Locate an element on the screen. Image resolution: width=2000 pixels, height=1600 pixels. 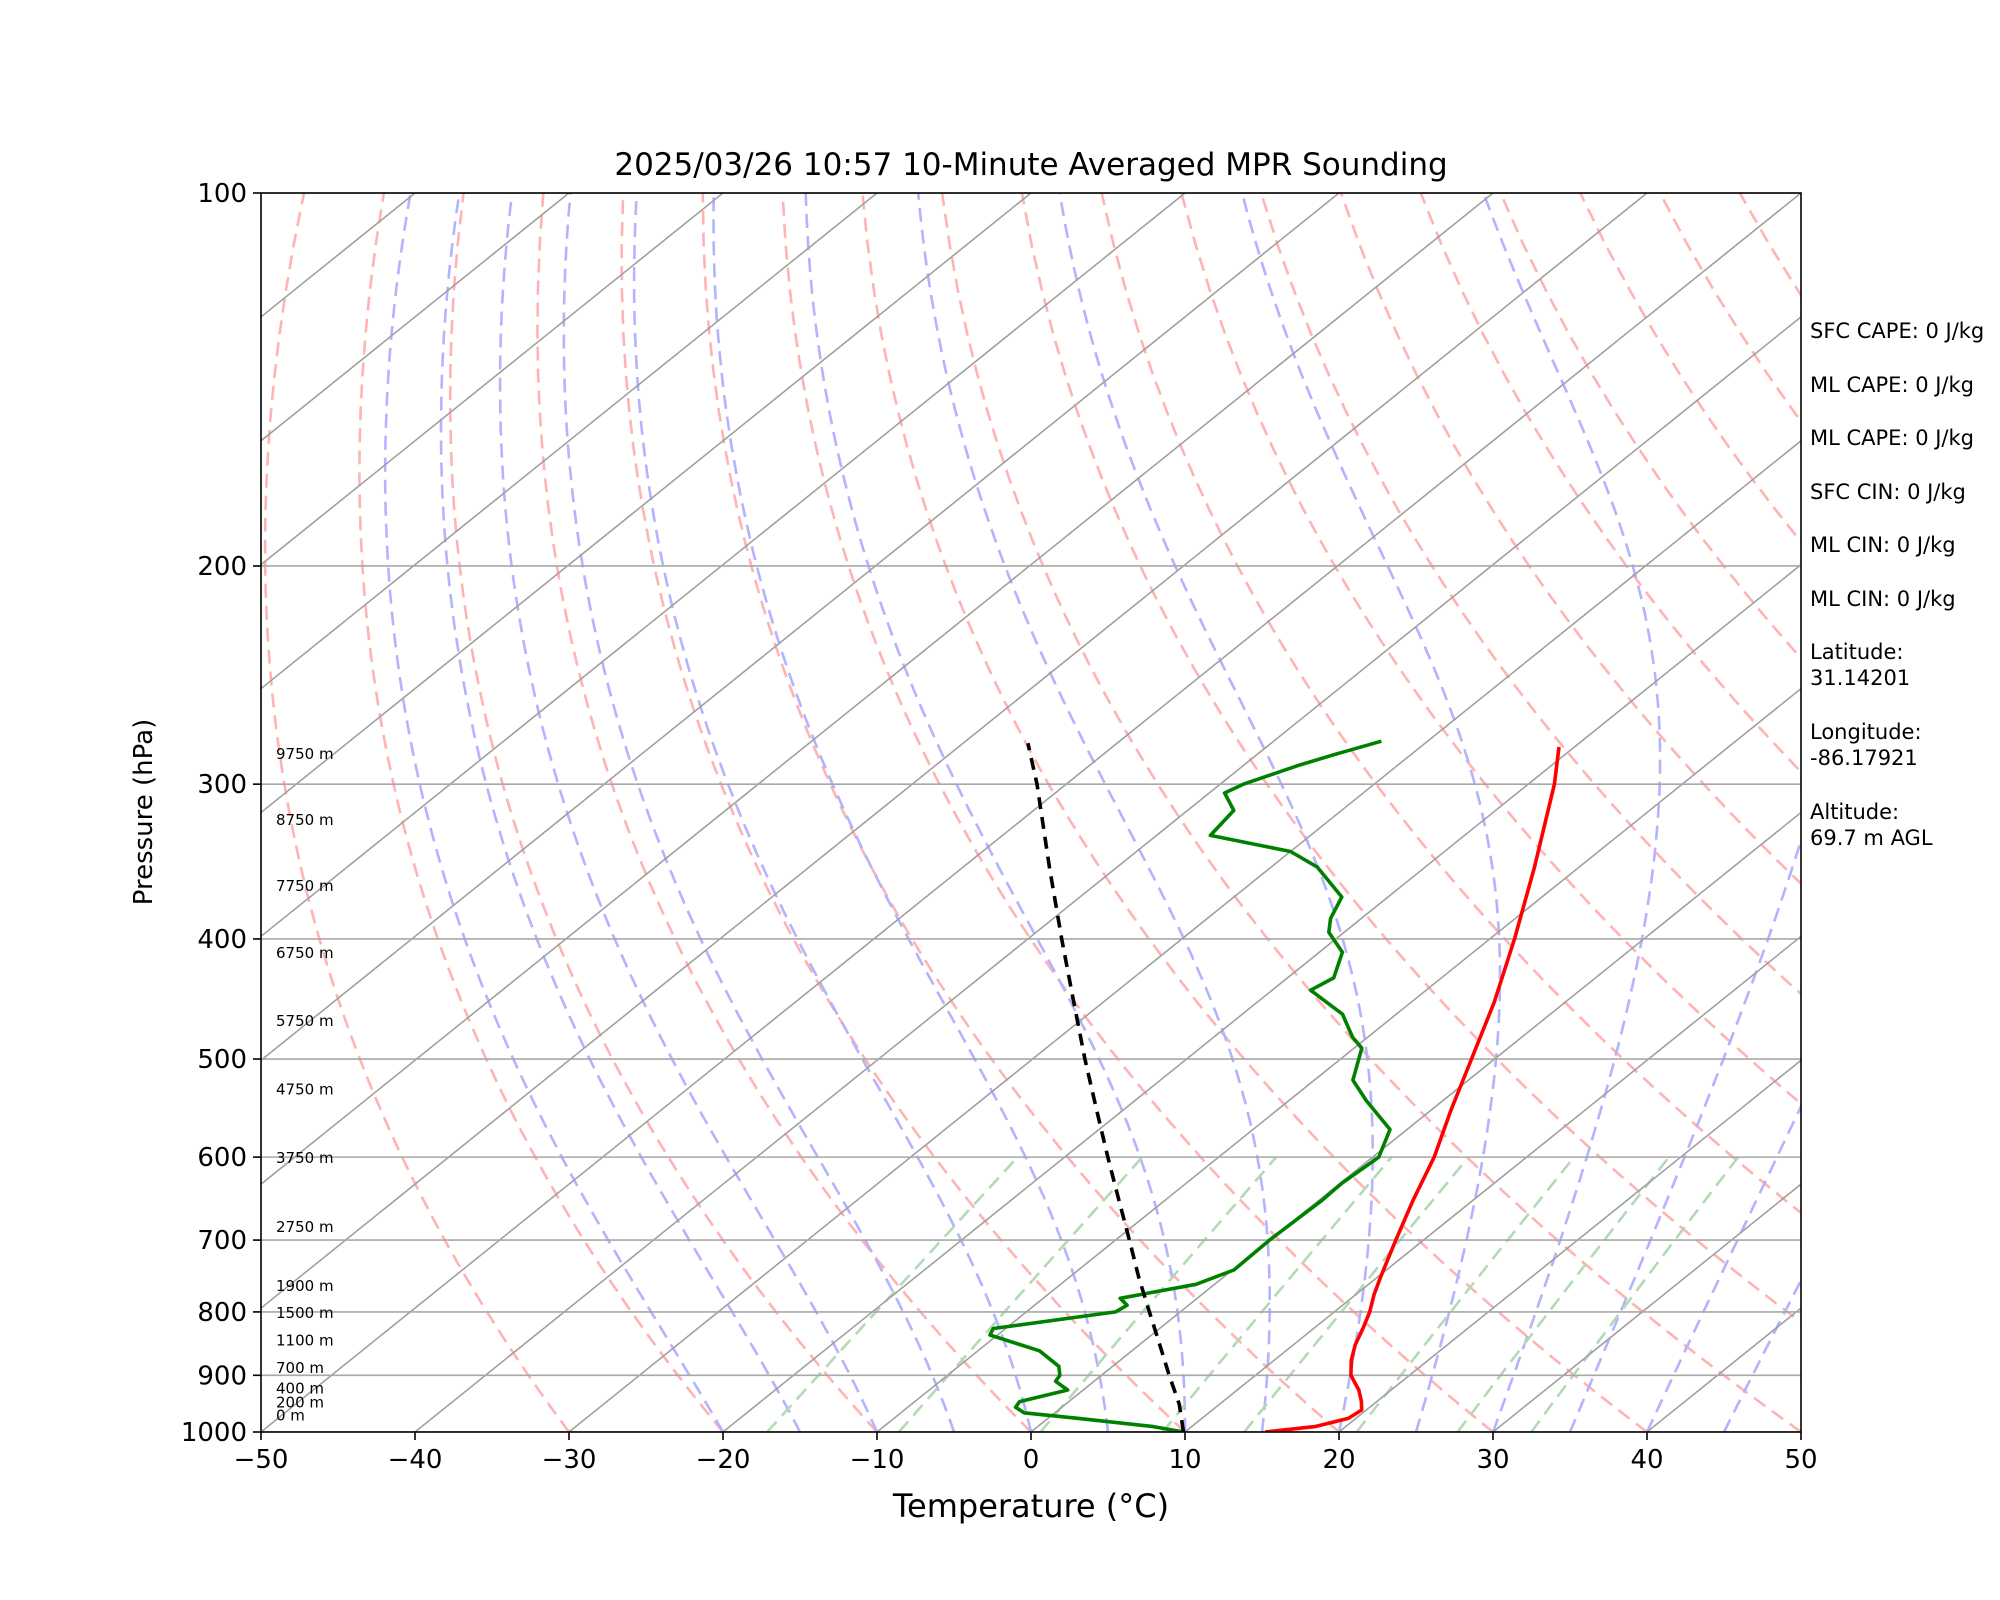
y-tick-label: 100 is located at coordinates (222, 194).